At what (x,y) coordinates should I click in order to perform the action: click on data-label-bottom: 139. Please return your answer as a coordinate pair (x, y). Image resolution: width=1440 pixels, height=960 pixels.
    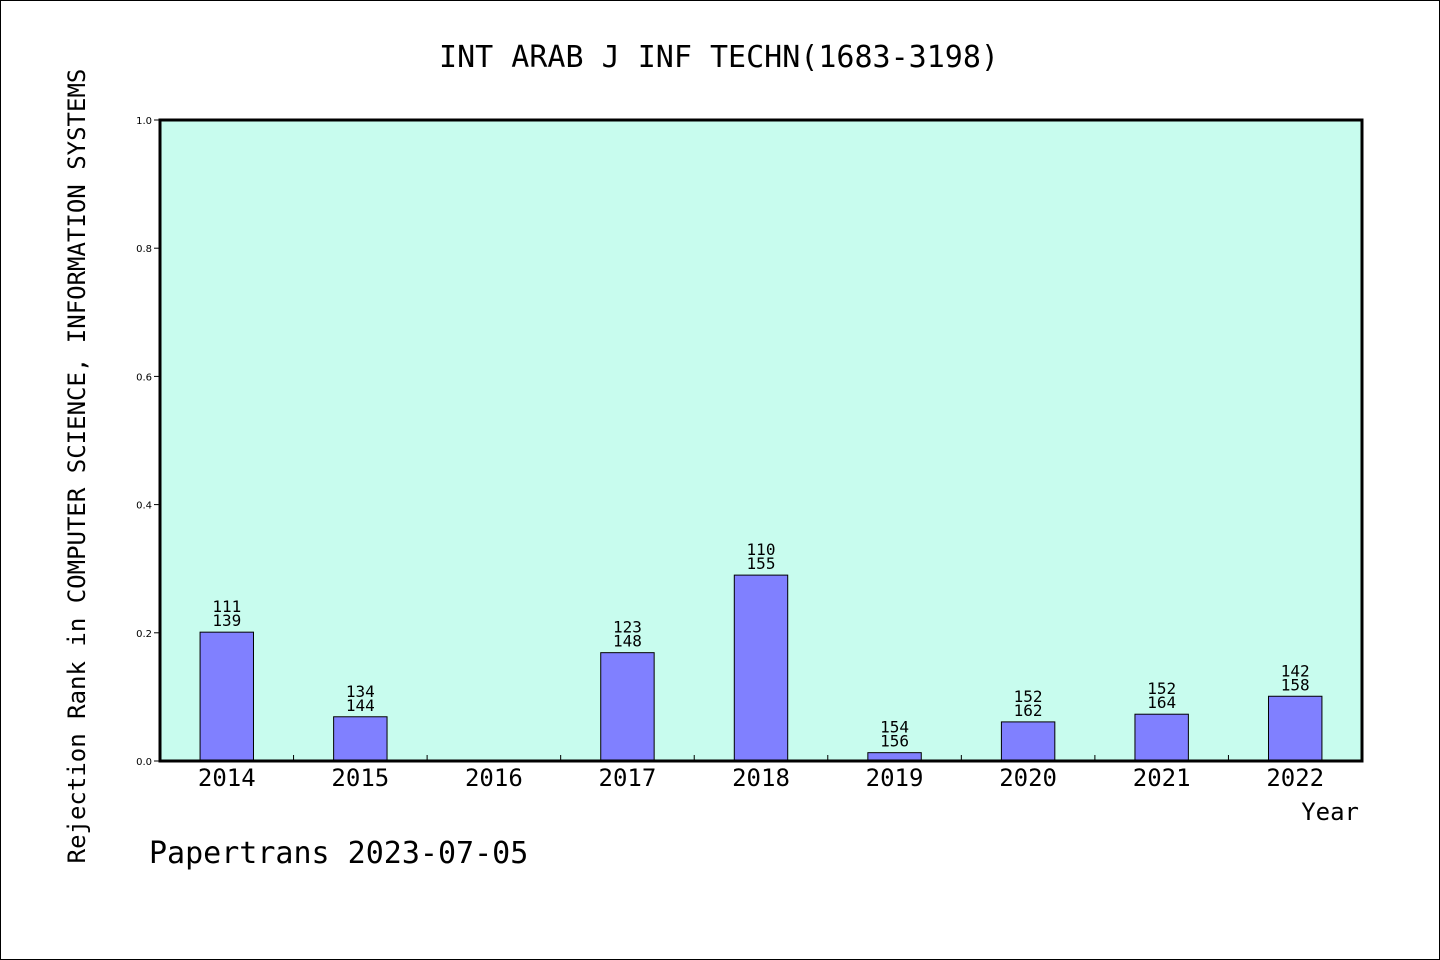
    Looking at the image, I should click on (226, 620).